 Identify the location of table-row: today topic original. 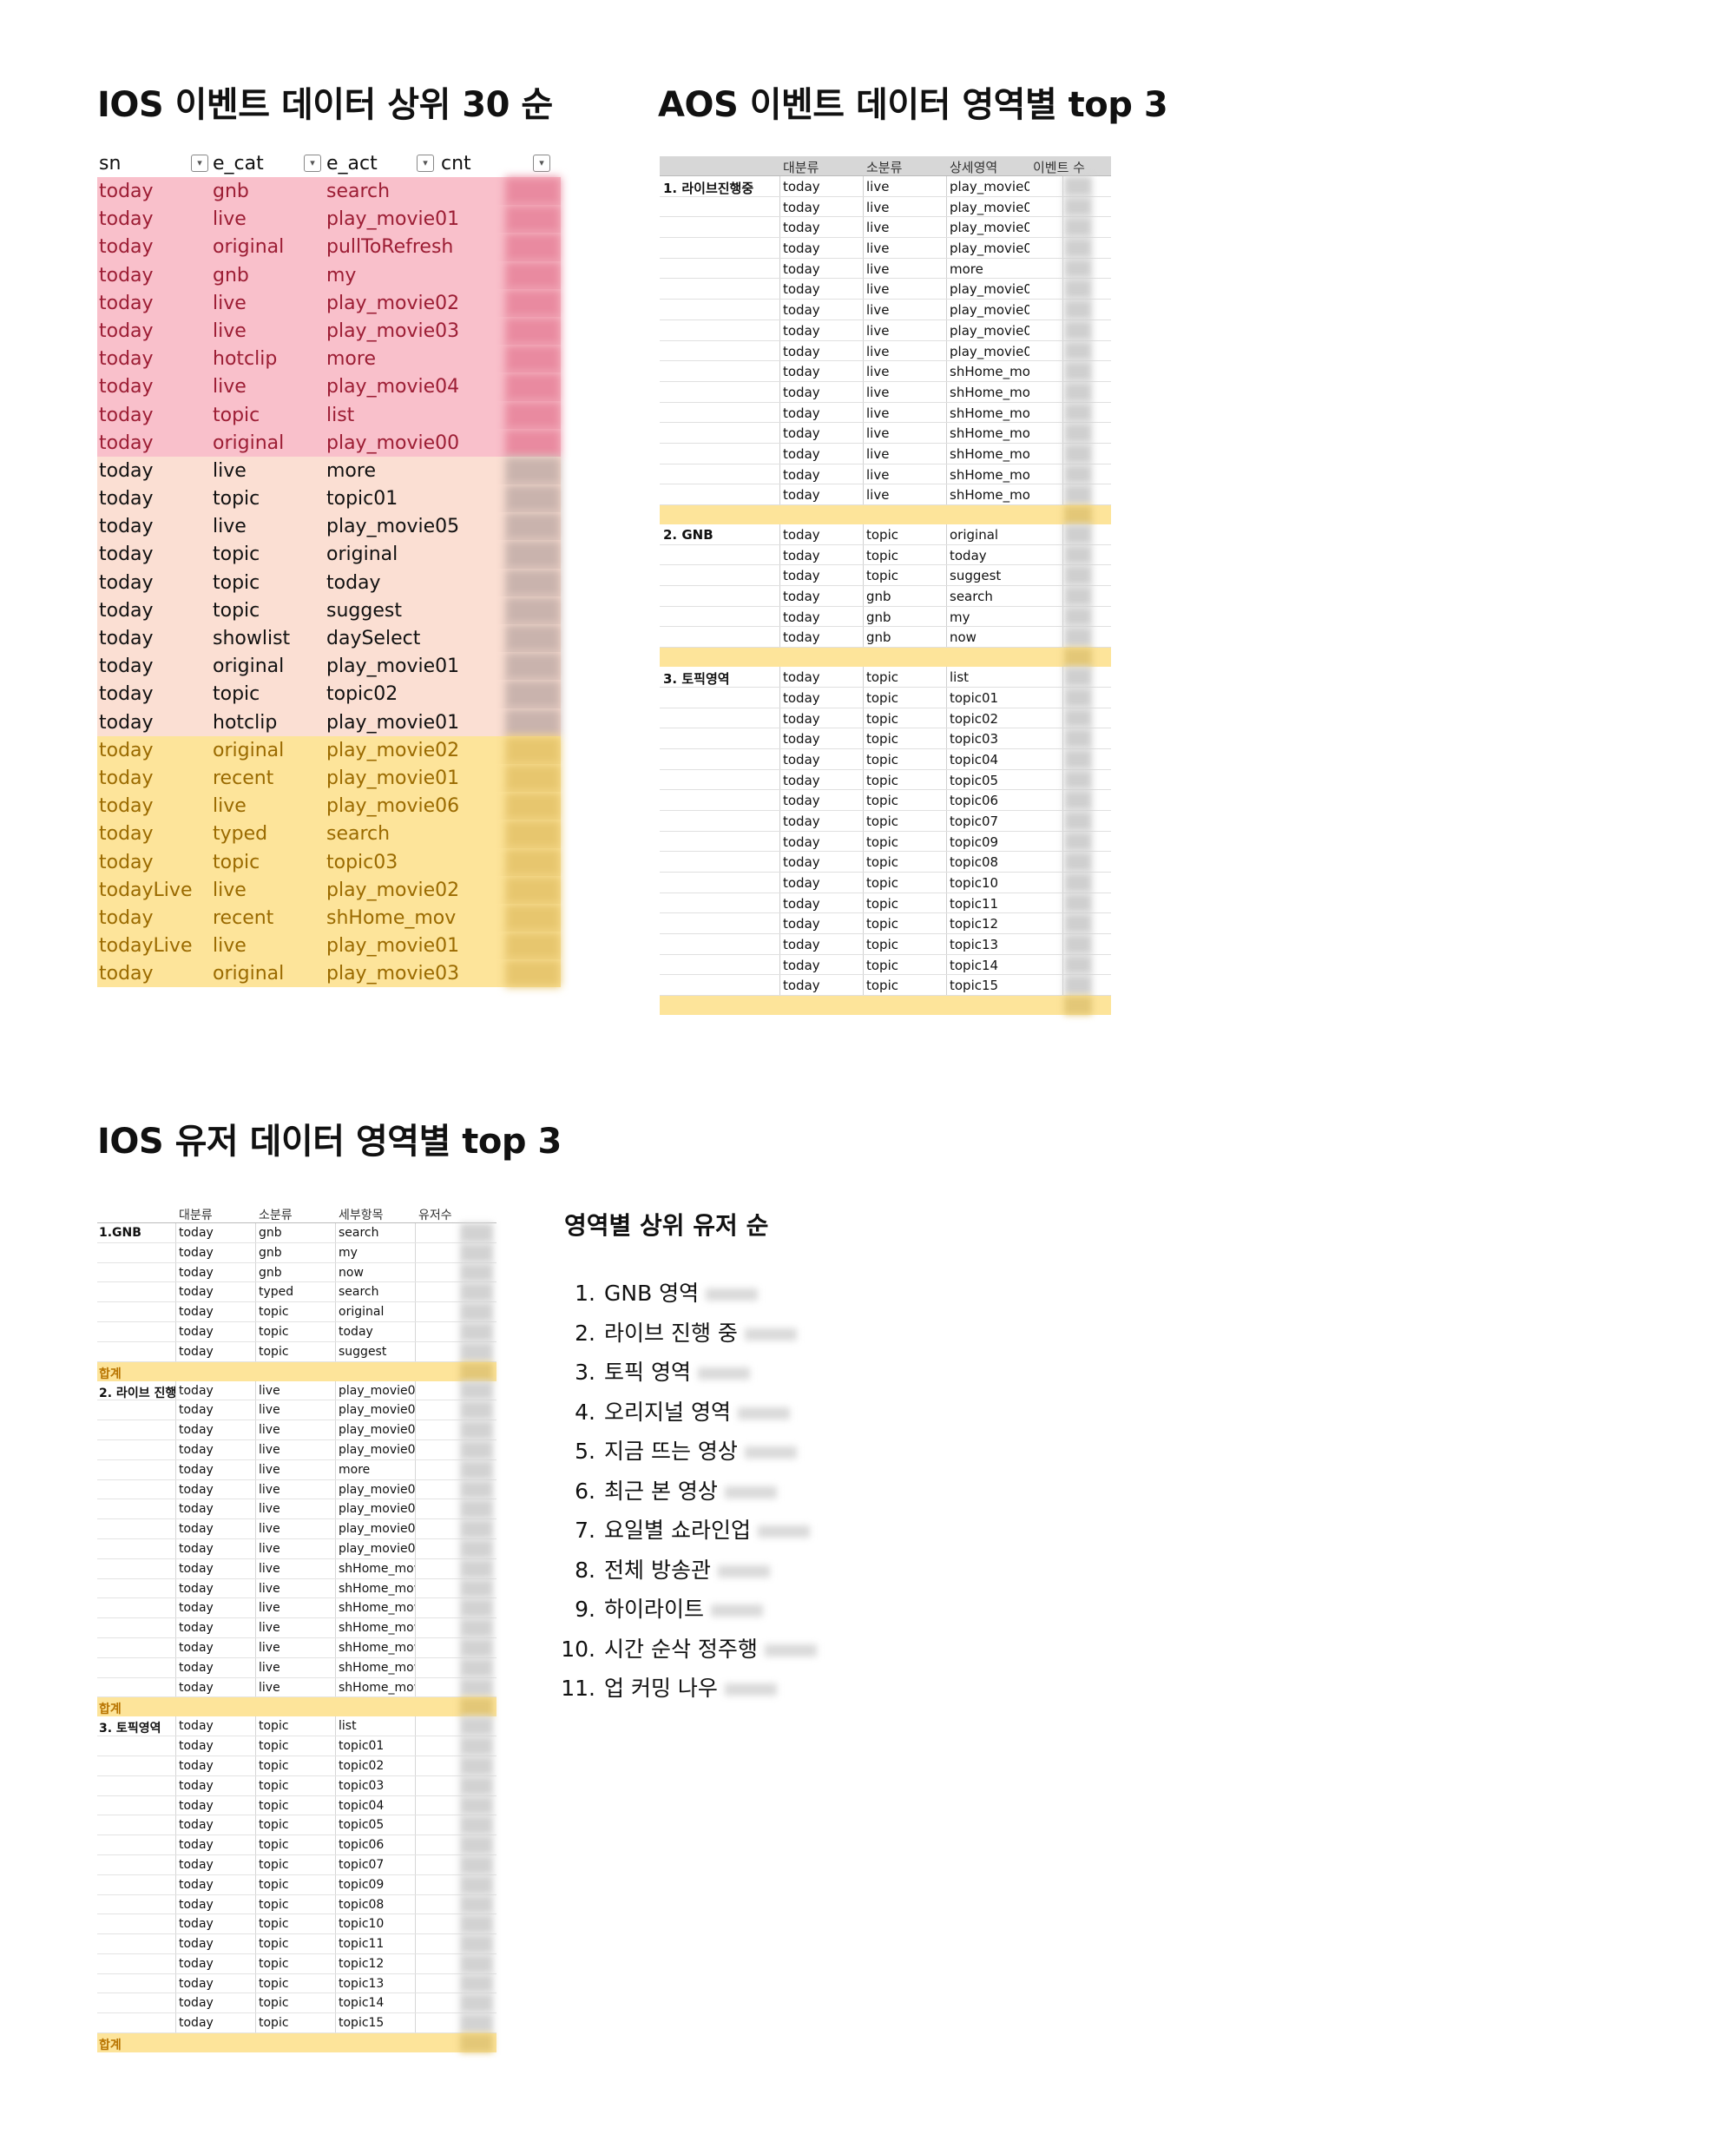
(296, 1312).